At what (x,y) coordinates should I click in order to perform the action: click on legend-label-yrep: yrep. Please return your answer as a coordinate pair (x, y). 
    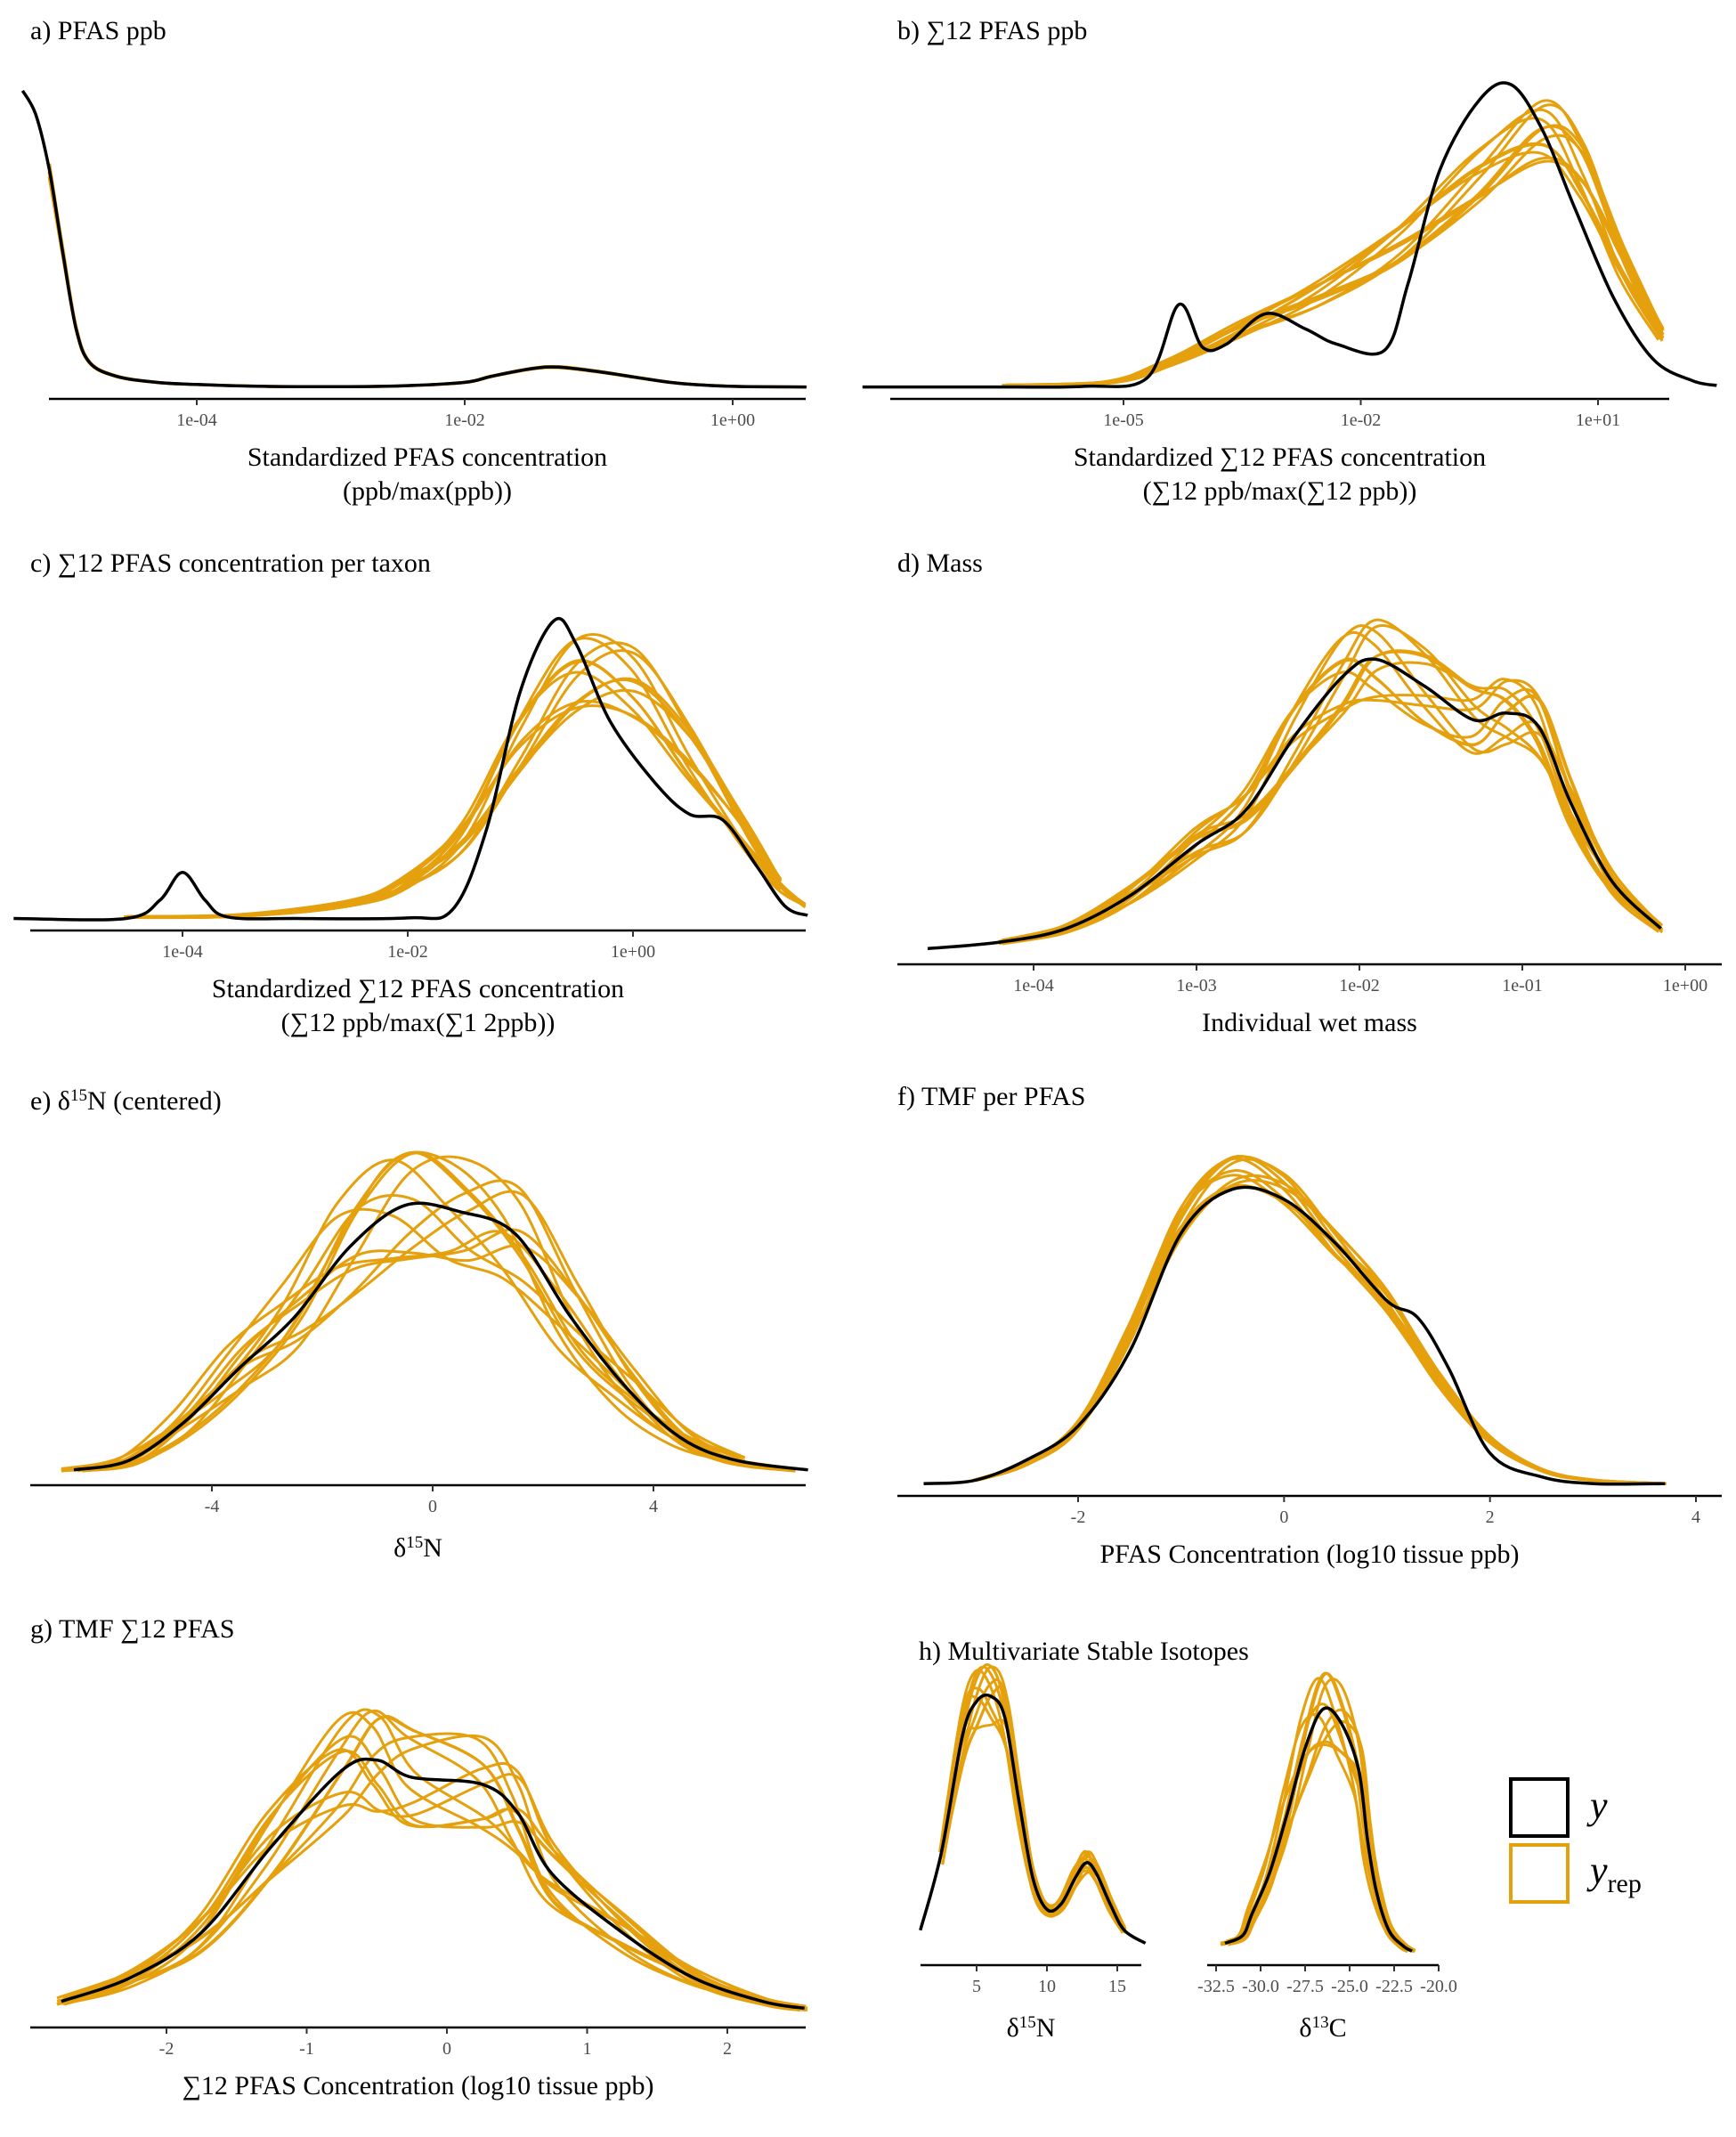
    Looking at the image, I should click on (1614, 1873).